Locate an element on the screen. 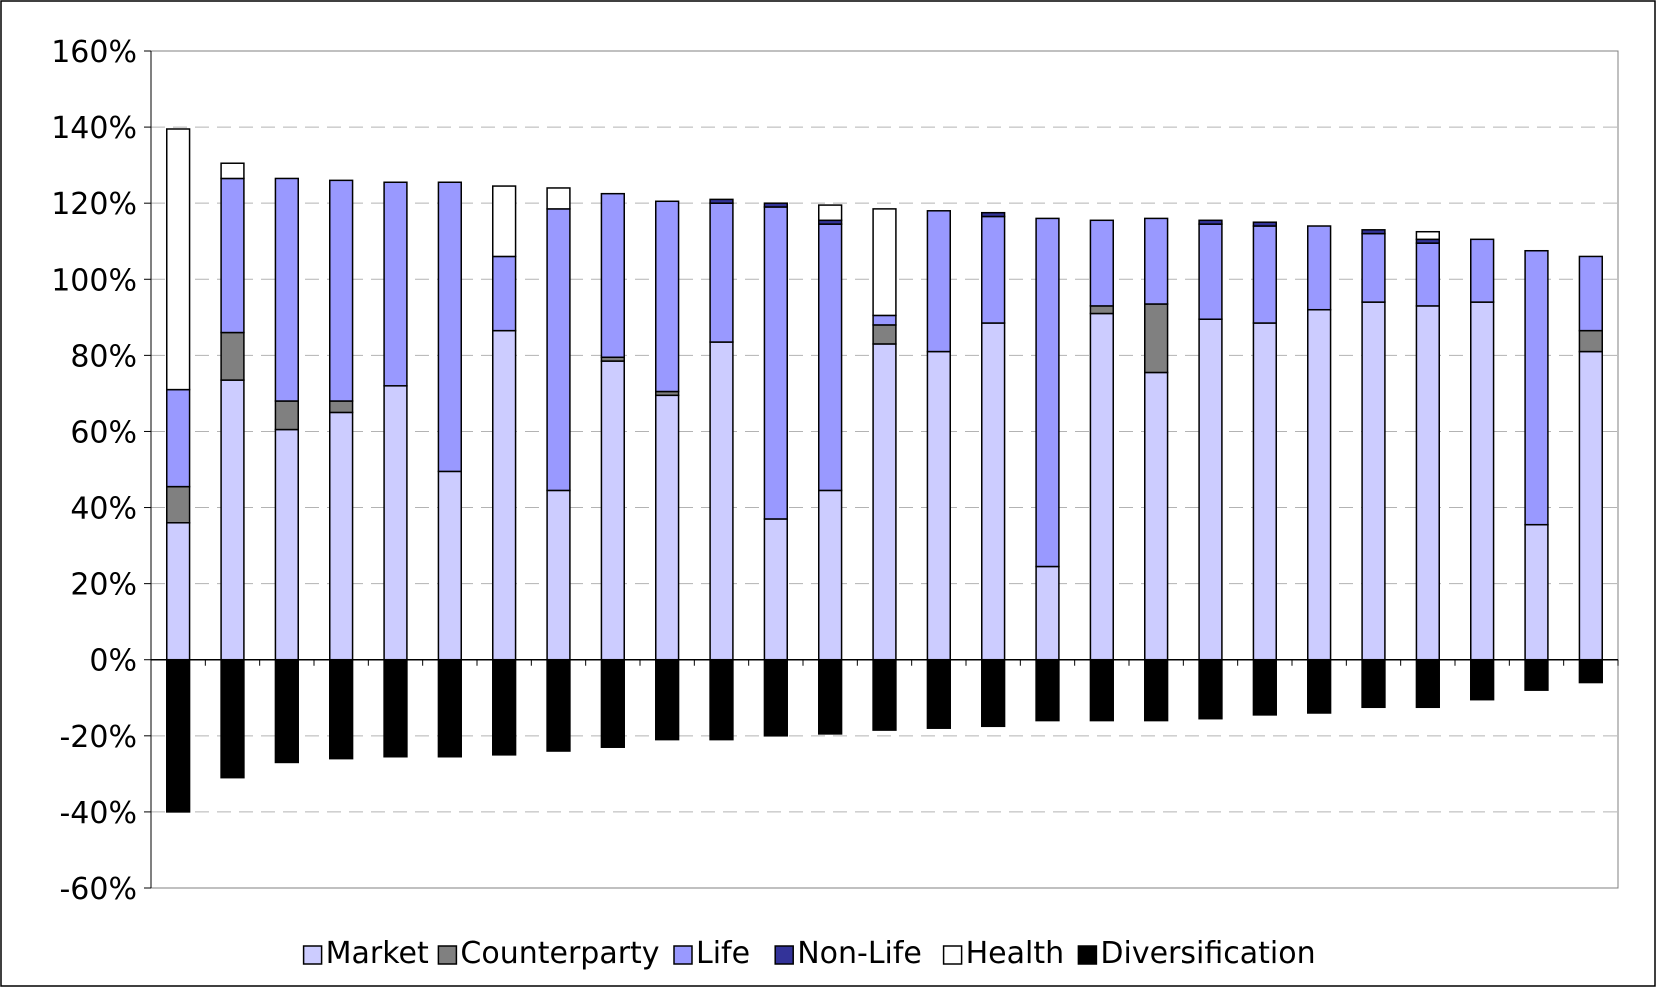 The width and height of the screenshot is (1656, 991). y-tick-label: 160% is located at coordinates (94, 52).